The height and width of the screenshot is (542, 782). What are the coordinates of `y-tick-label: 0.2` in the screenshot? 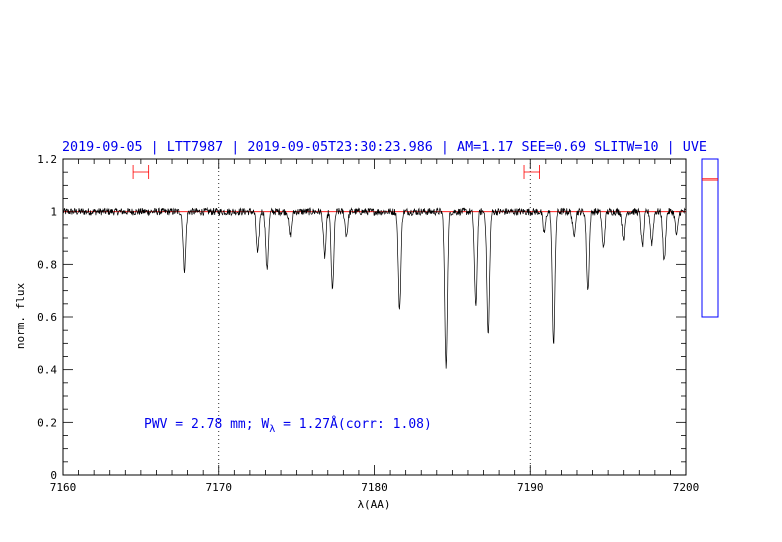 It's located at (47, 422).